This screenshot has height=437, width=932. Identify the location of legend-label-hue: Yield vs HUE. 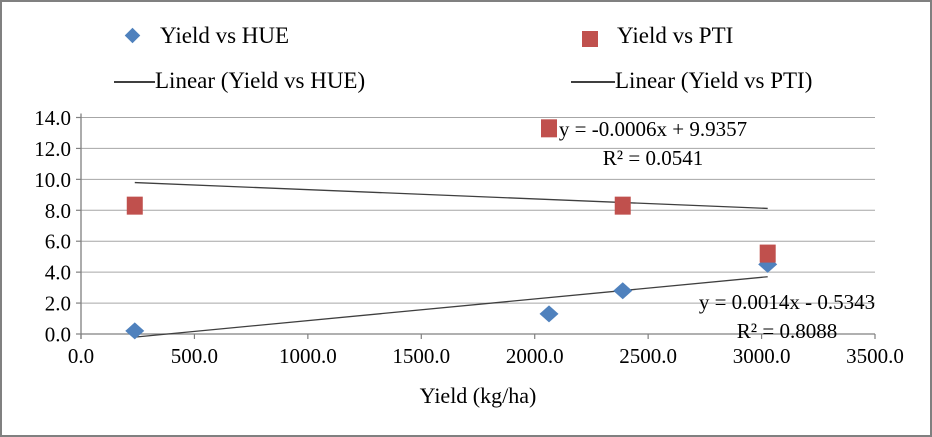
(225, 35).